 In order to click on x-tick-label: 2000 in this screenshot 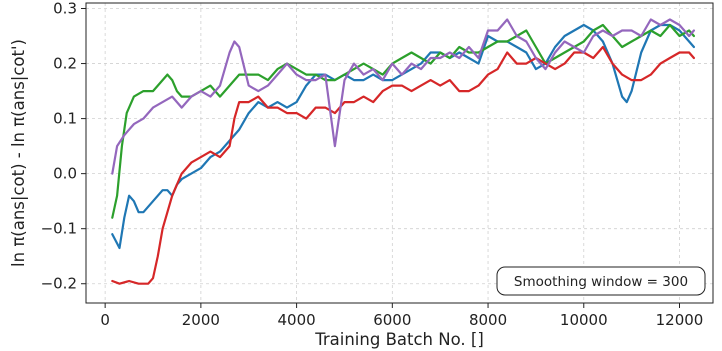, I will do `click(201, 320)`.